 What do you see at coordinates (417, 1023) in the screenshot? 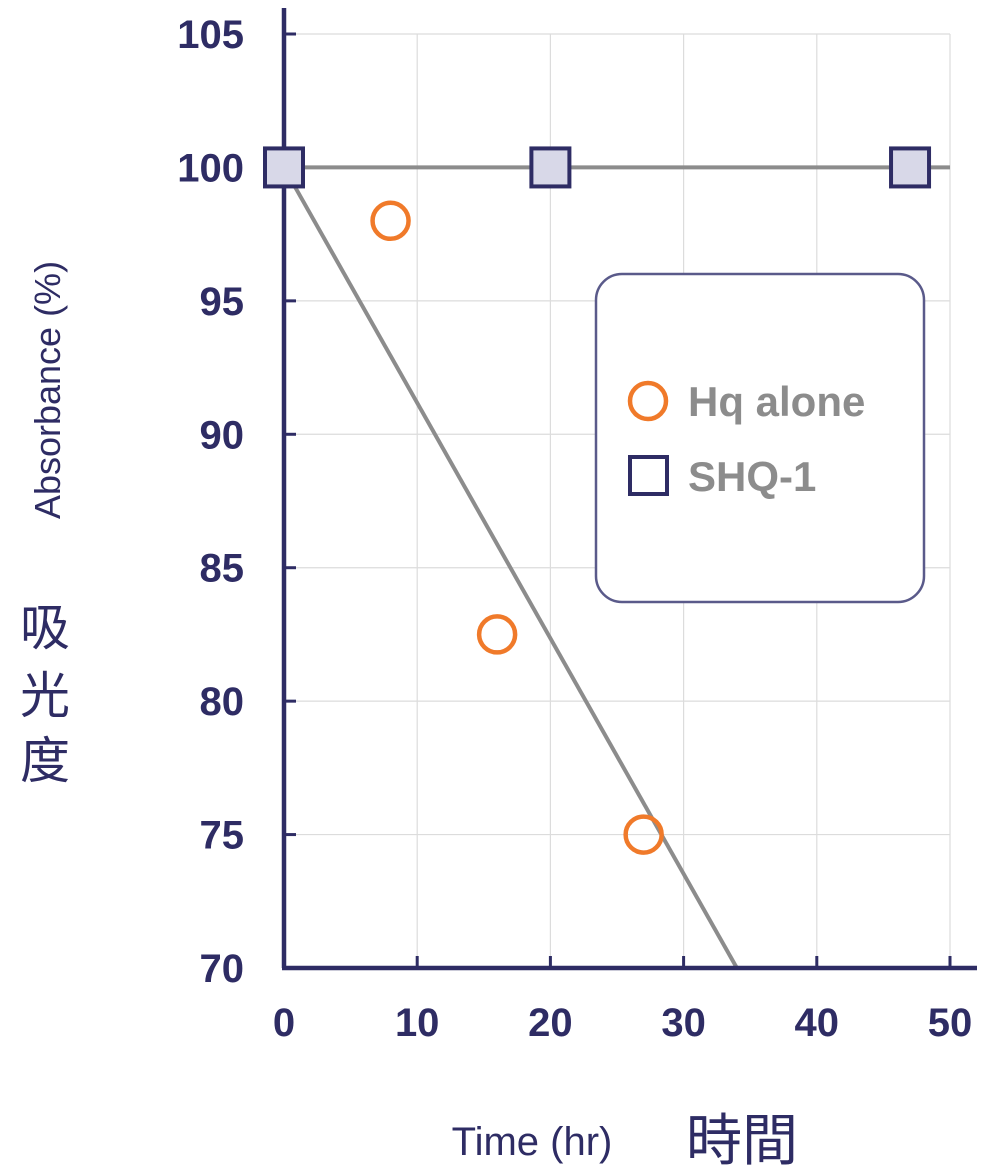
I see `x-tick-label: 10` at bounding box center [417, 1023].